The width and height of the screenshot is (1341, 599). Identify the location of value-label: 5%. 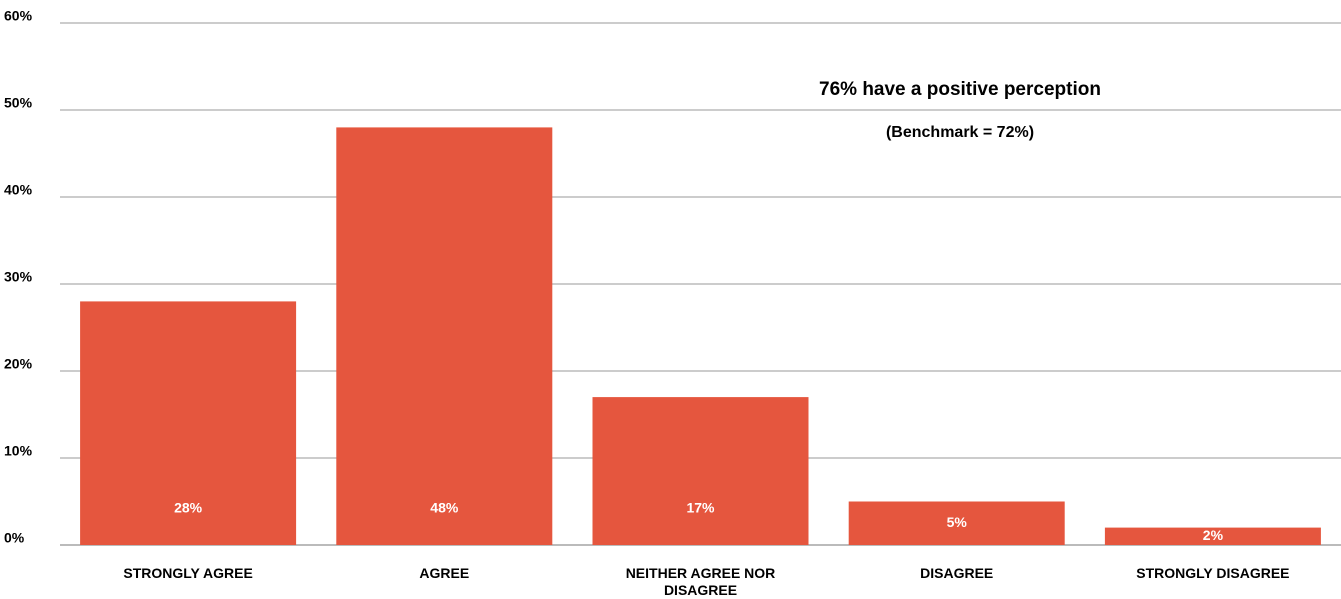
(957, 522).